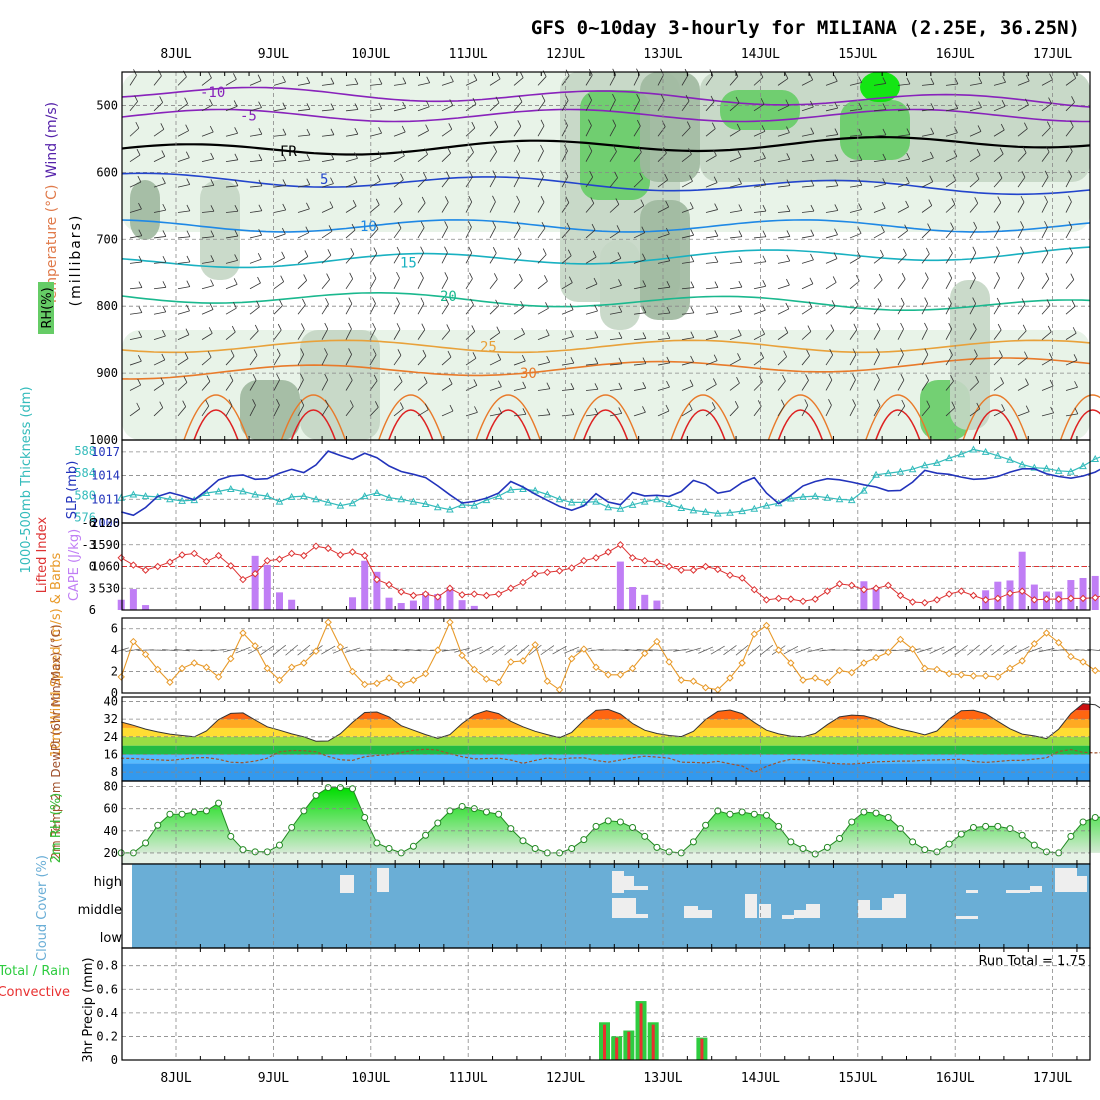 The width and height of the screenshot is (1100, 1100). I want to click on cape-tick-label: 1060, so click(105, 567).